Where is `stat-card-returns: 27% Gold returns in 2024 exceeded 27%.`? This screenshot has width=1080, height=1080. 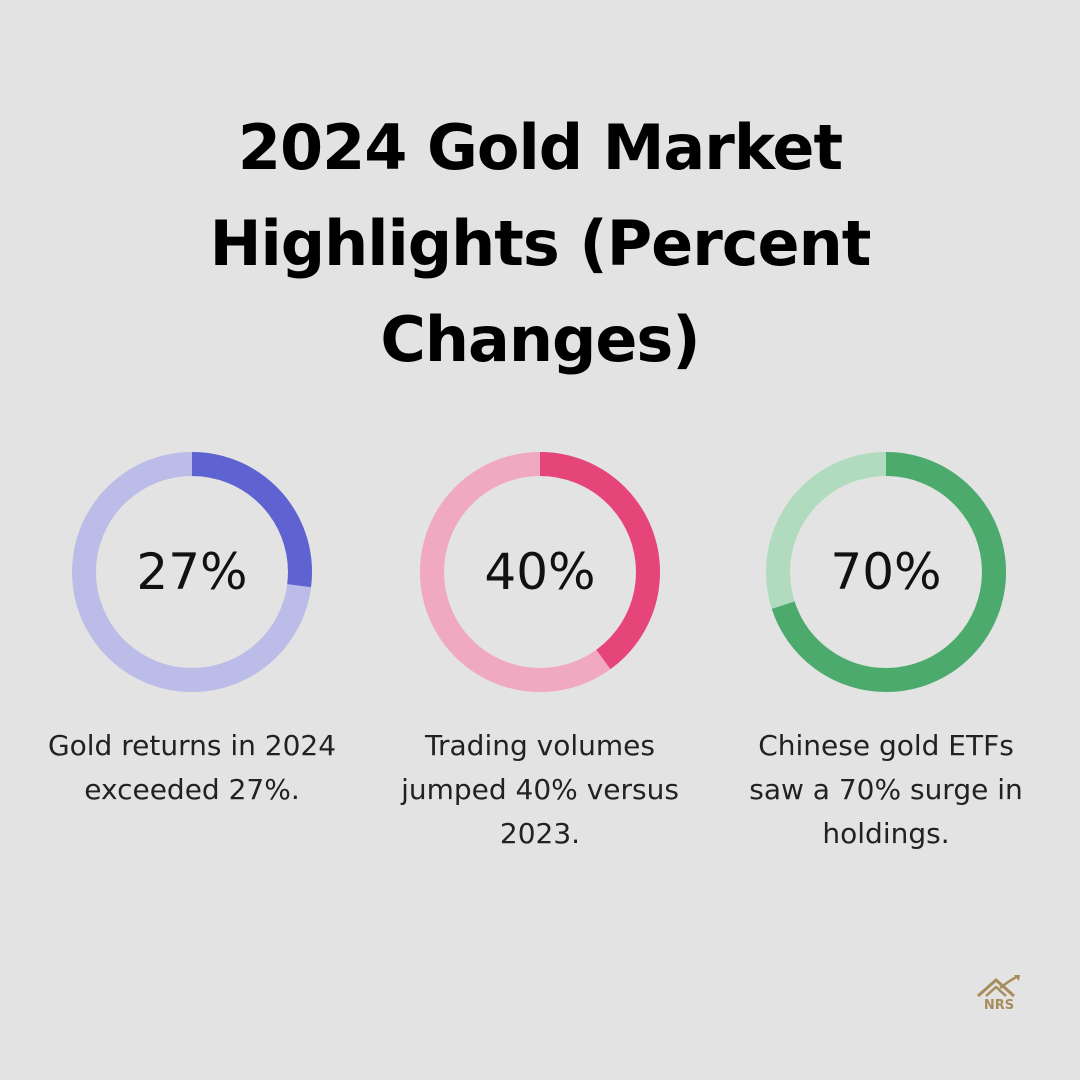
stat-card-returns: 27% Gold returns in 2024 exceeded 27%. is located at coordinates (192, 632).